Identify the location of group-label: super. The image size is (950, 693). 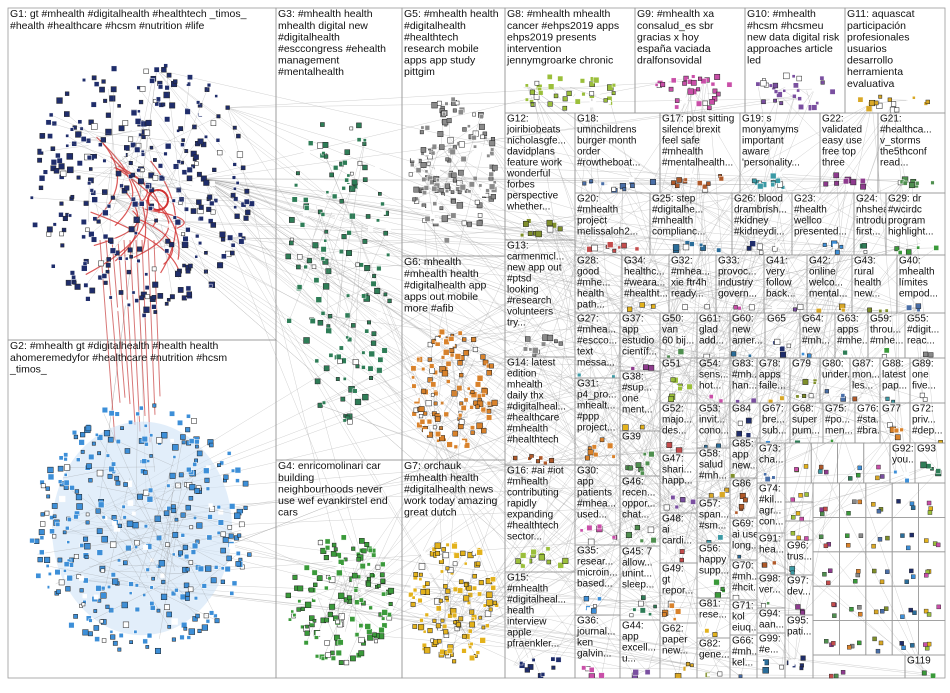
(805, 419).